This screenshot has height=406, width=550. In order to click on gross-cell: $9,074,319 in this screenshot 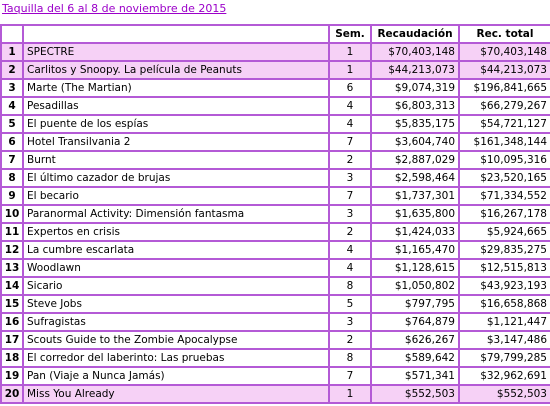, I will do `click(415, 88)`.